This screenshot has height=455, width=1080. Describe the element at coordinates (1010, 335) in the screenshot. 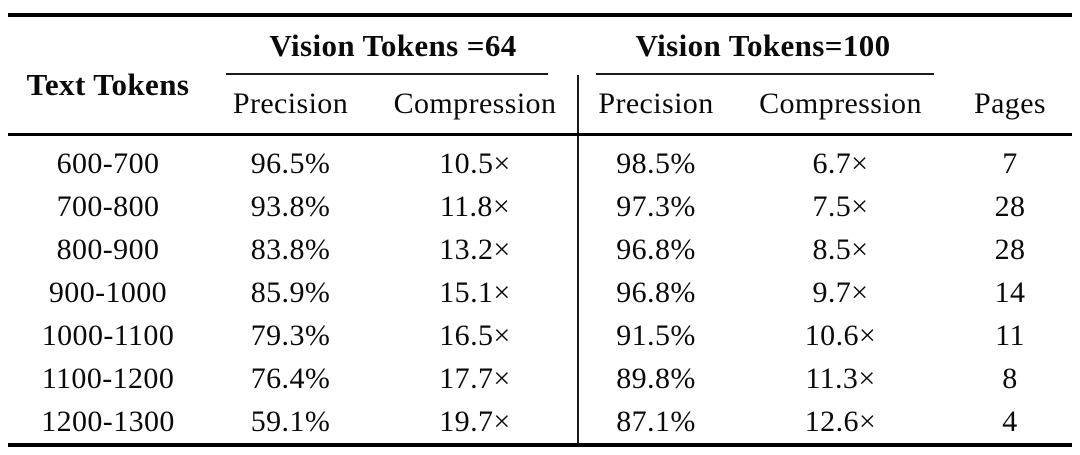

I see `cell-pages: 11` at that location.